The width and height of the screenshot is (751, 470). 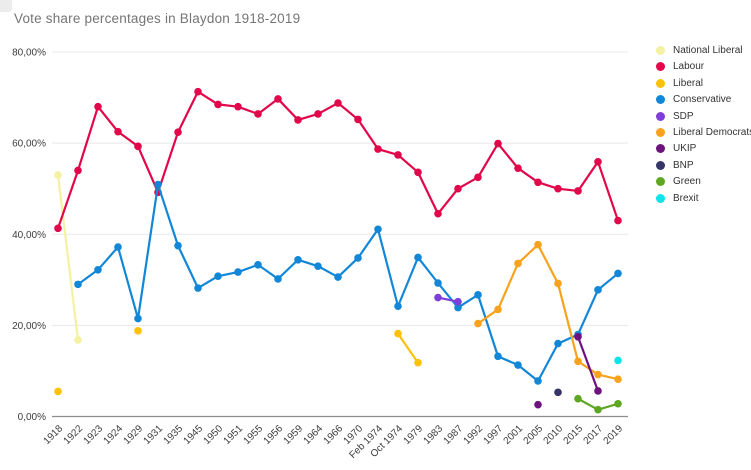 I want to click on x-tick-label: 1924, so click(x=114, y=435).